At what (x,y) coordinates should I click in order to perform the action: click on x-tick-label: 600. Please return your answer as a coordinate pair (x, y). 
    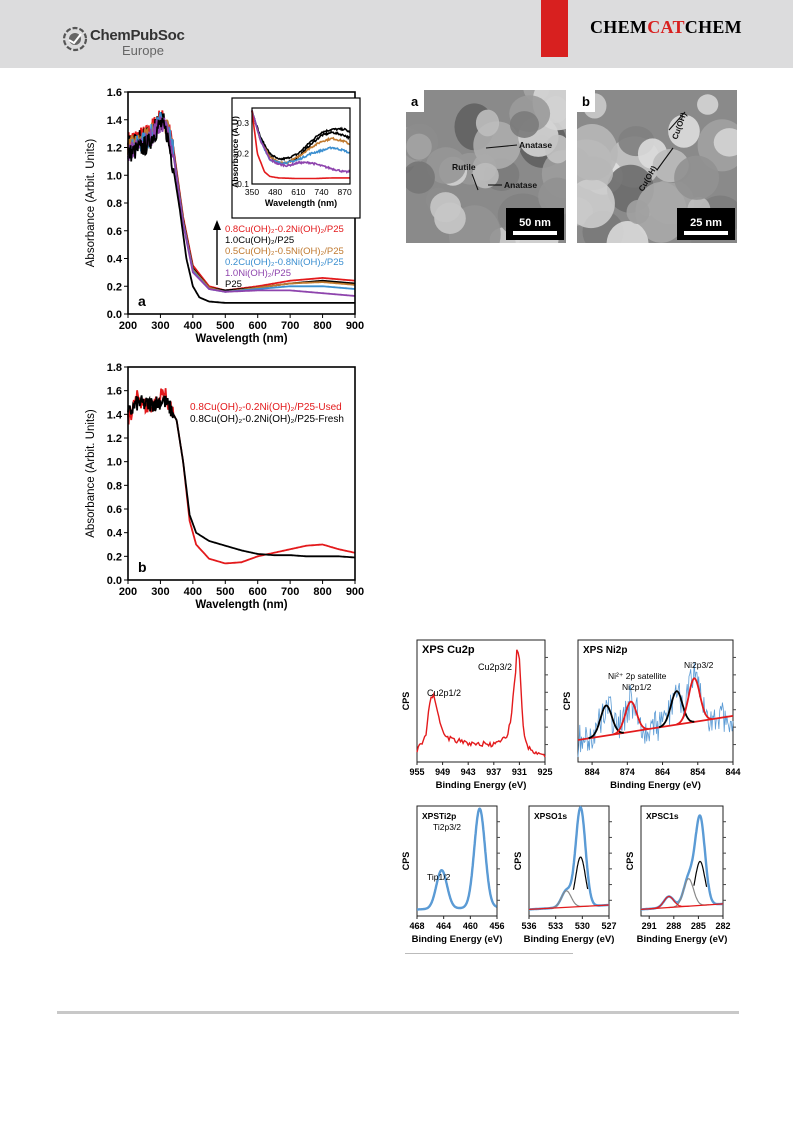
    Looking at the image, I should click on (258, 326).